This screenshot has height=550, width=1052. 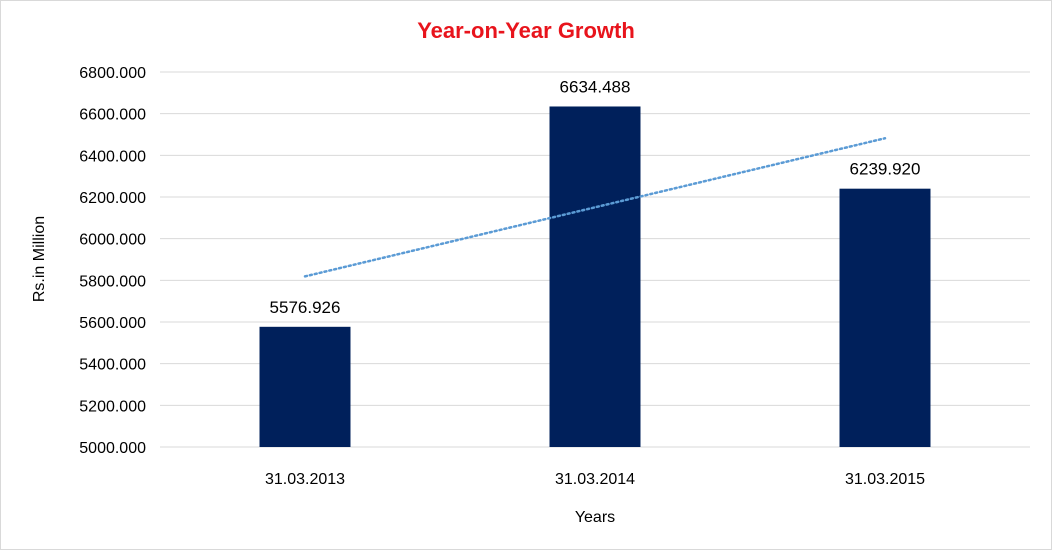 I want to click on x-tick-label: 31.03.2014, so click(x=595, y=479).